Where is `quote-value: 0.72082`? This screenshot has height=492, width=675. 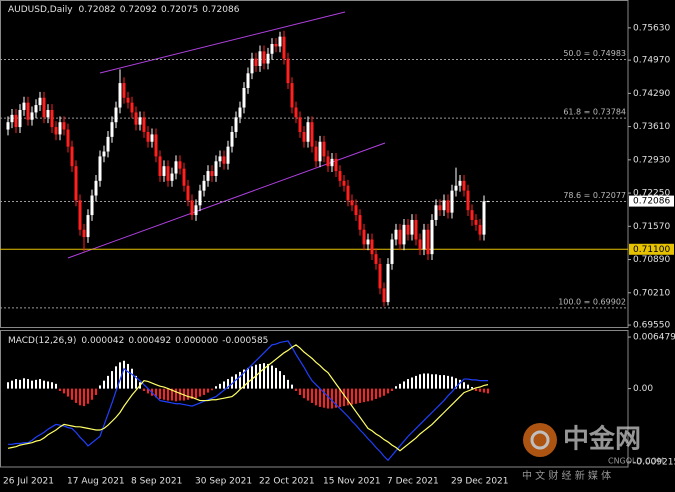 quote-value: 0.72082 is located at coordinates (97, 10).